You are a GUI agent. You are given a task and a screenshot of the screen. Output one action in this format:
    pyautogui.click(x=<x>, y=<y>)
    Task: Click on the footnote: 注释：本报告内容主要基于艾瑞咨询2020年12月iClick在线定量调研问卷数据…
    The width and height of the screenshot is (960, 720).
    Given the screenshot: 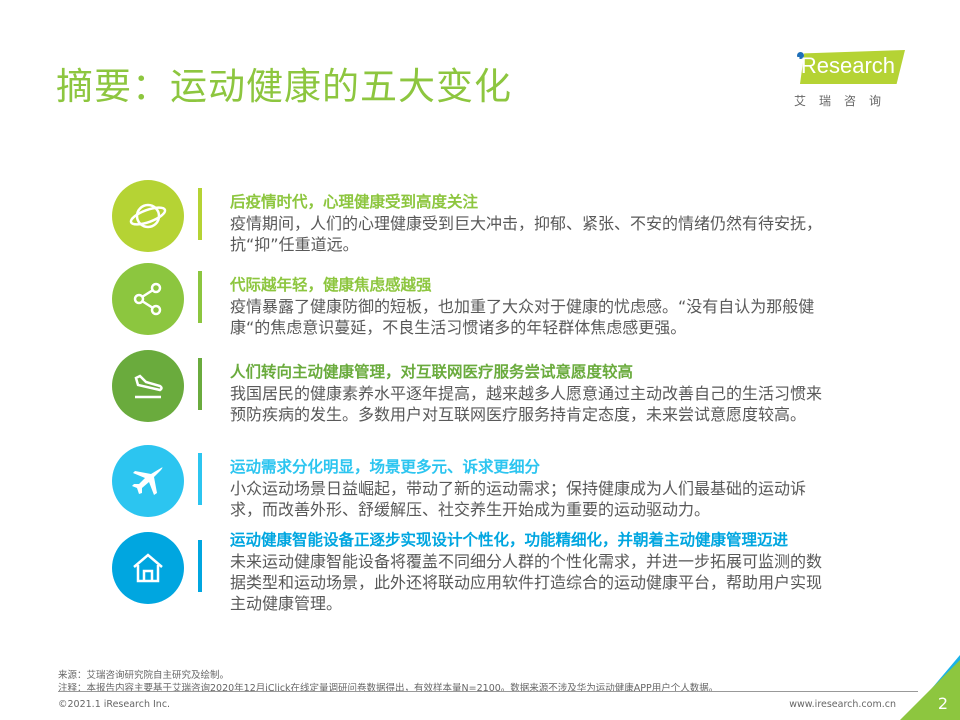 What is the action you would take?
    pyautogui.click(x=388, y=688)
    